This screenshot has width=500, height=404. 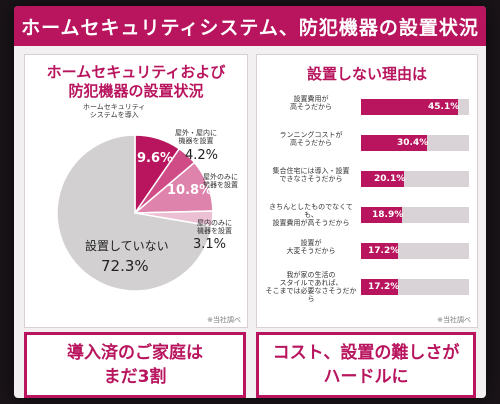 I want to click on conclusion-reasons-line1: コスト、設置の難しさが, so click(x=366, y=353).